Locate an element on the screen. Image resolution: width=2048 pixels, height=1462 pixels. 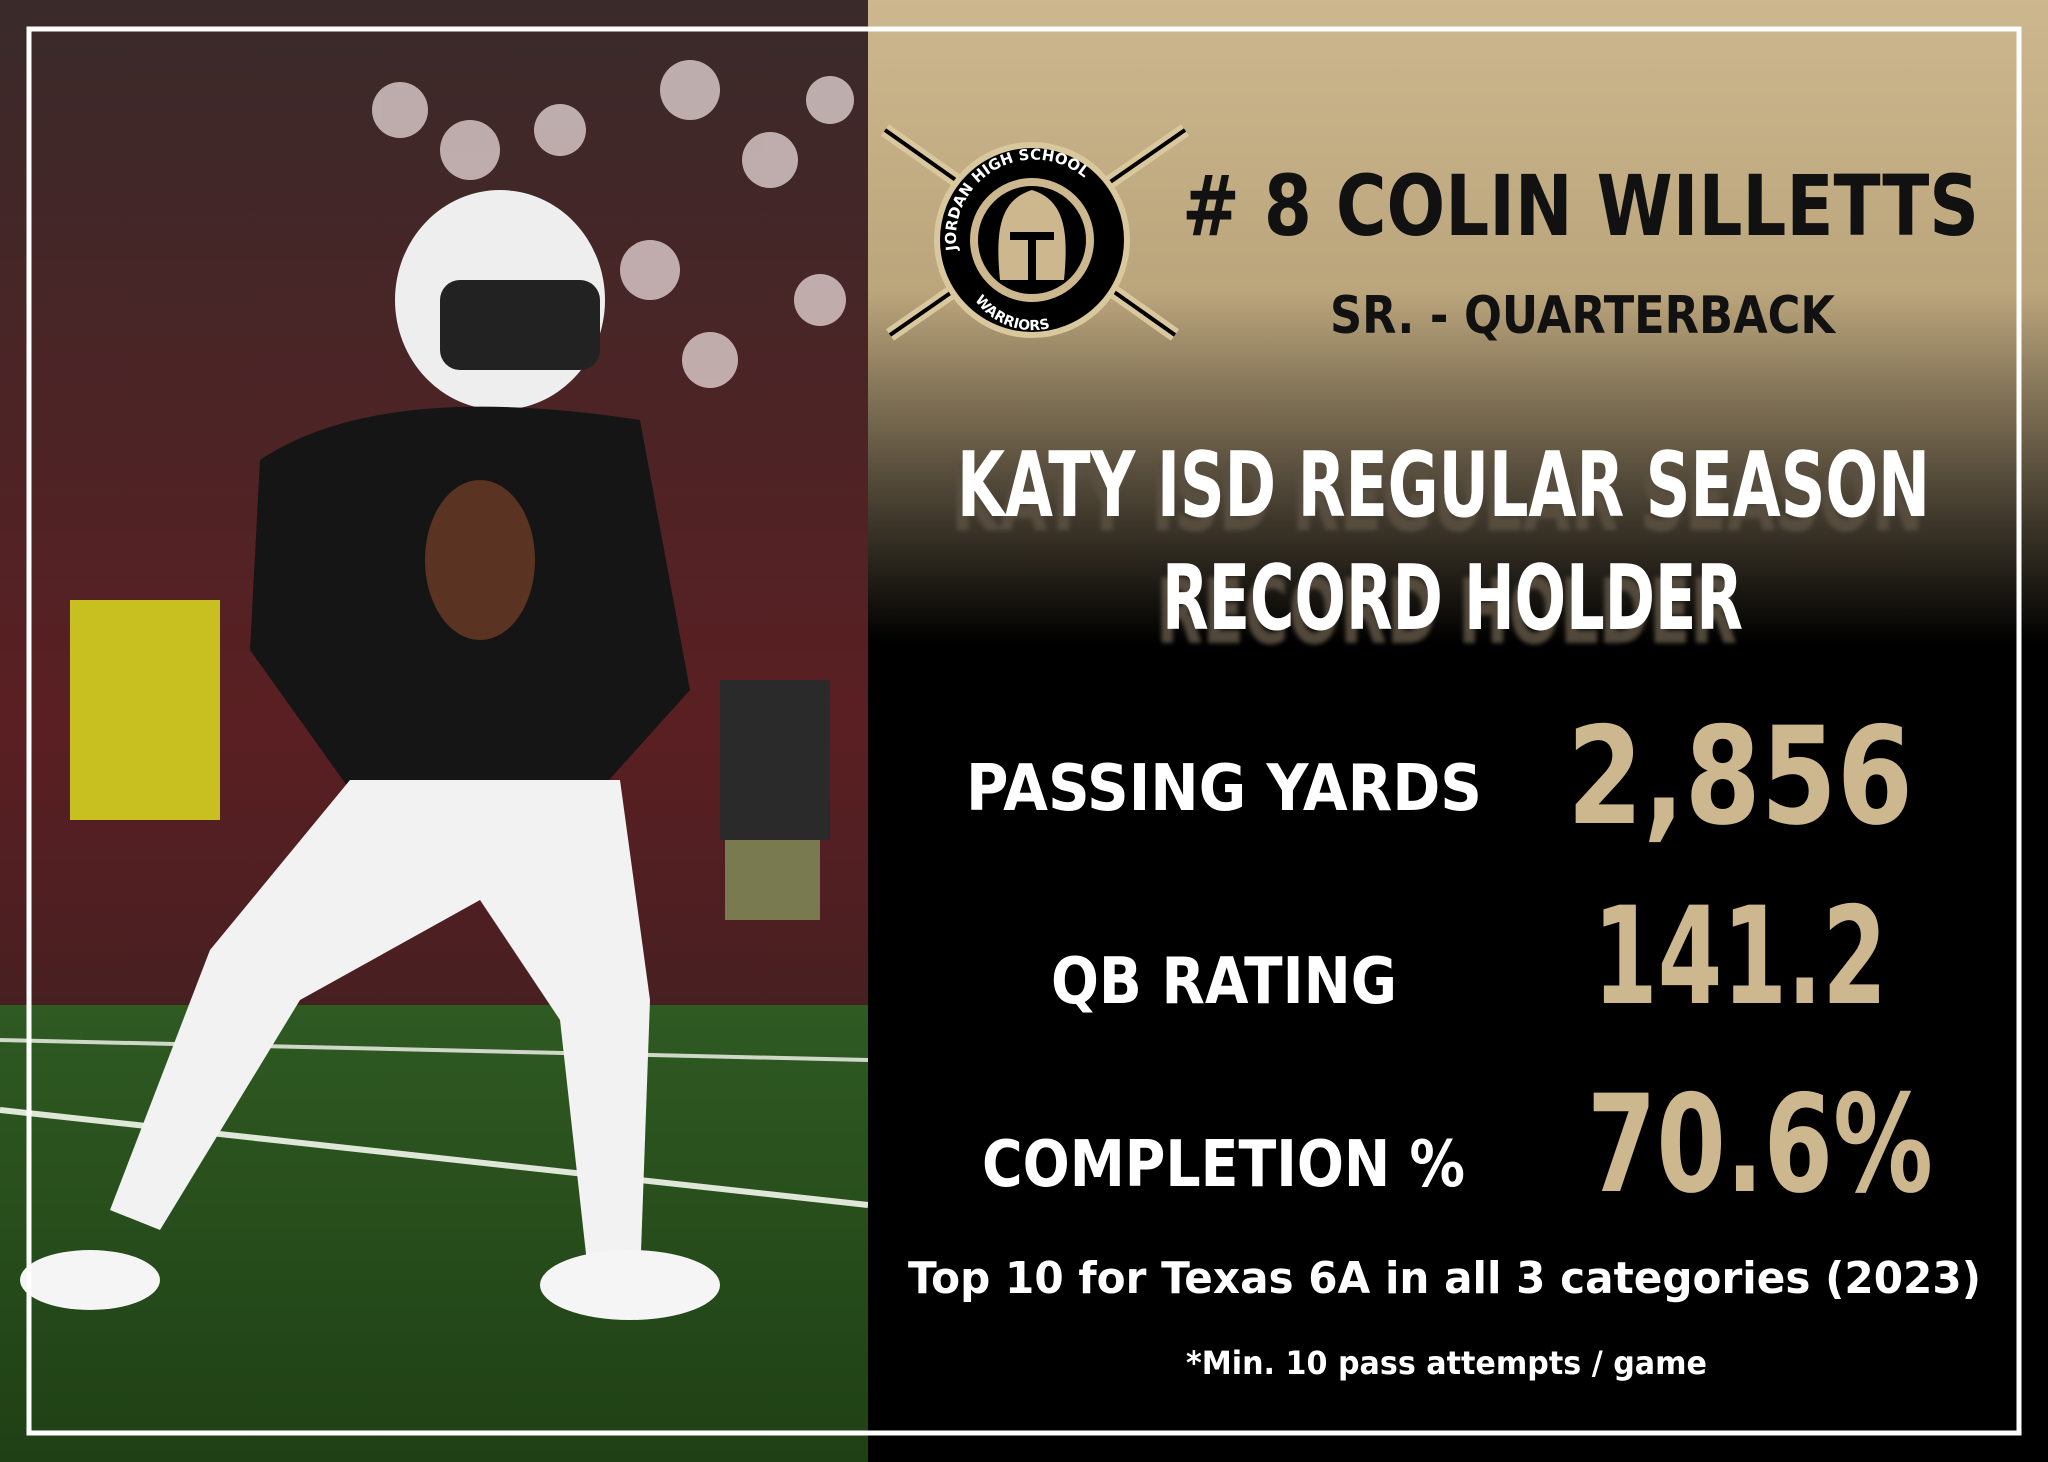
stat-label: COMPLETION % is located at coordinates (1223, 1165).